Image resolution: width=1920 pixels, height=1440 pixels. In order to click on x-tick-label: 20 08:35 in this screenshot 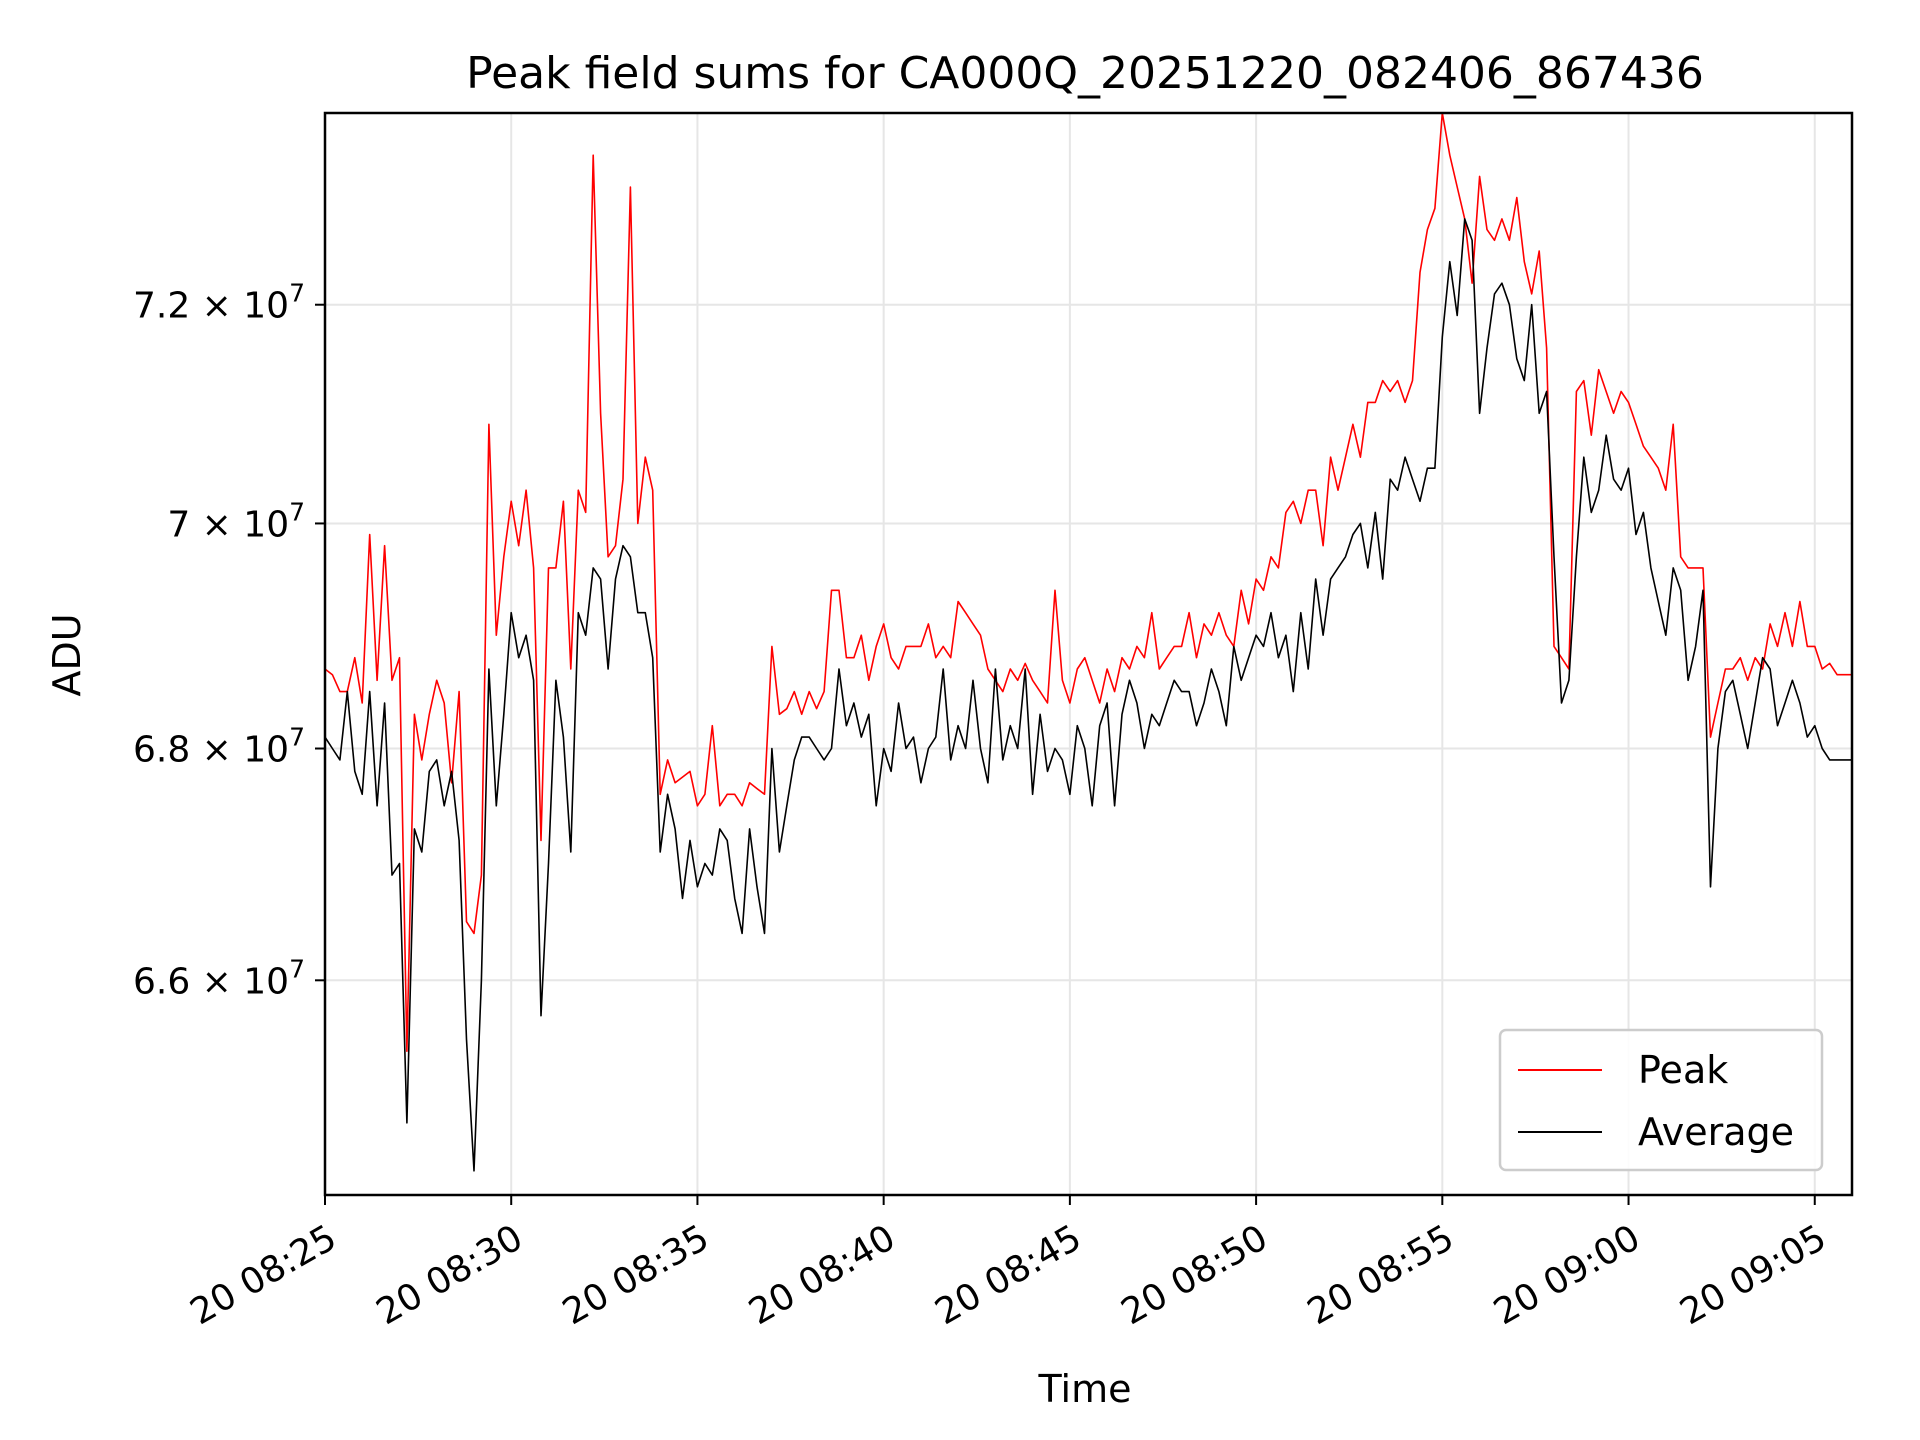, I will do `click(636, 1275)`.